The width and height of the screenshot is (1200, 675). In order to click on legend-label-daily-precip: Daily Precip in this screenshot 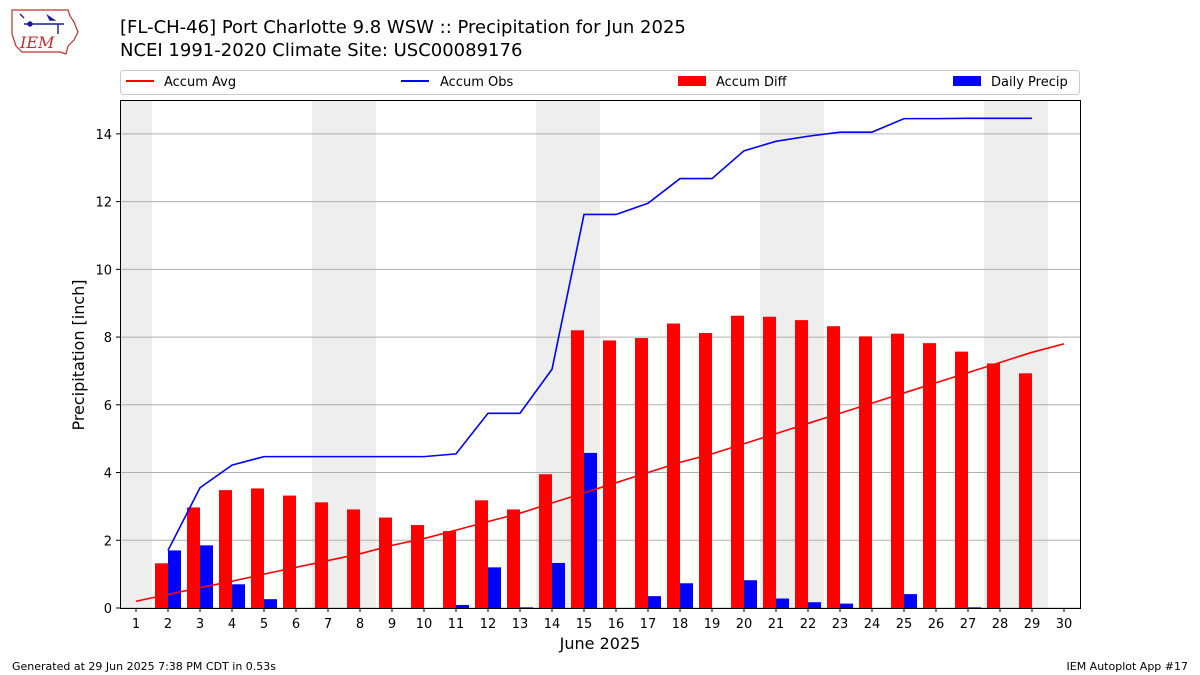, I will do `click(1029, 82)`.